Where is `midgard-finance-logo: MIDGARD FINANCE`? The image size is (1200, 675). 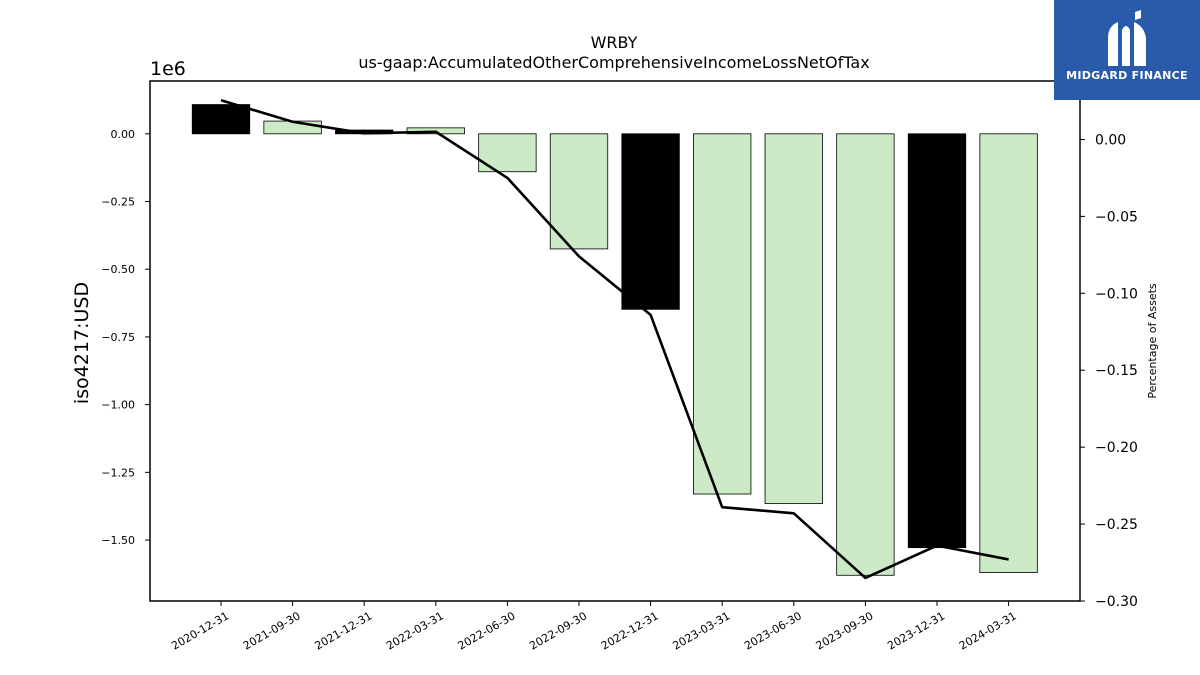
midgard-finance-logo: MIDGARD FINANCE is located at coordinates (1127, 50).